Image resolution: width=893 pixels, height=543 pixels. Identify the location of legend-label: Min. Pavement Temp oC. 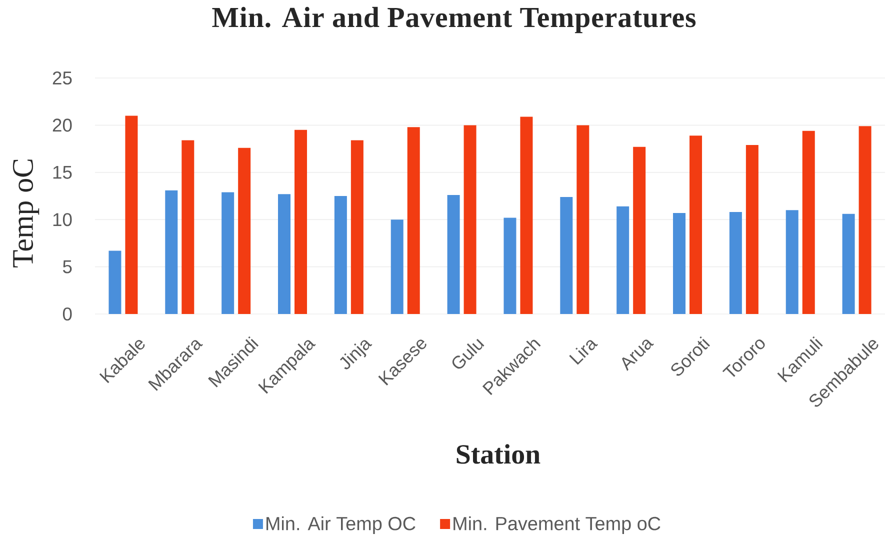
(557, 525).